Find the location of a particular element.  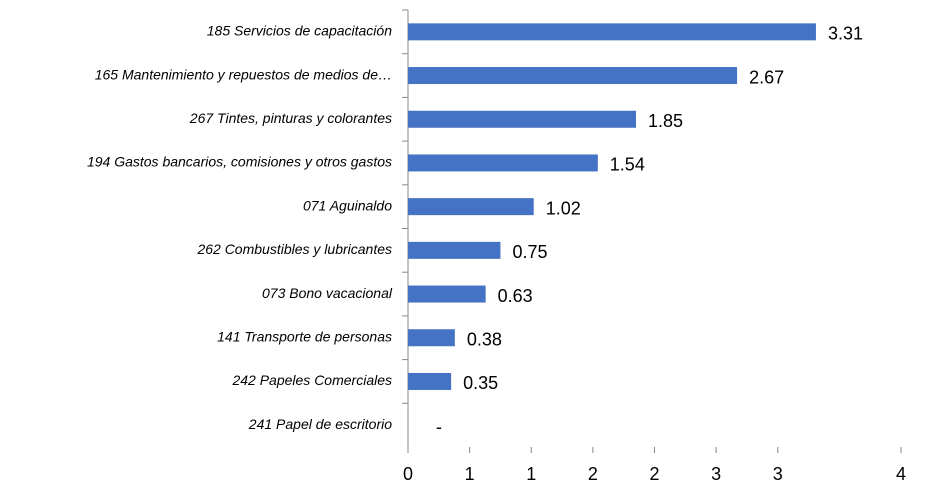

value-label: 0.35 is located at coordinates (480, 383).